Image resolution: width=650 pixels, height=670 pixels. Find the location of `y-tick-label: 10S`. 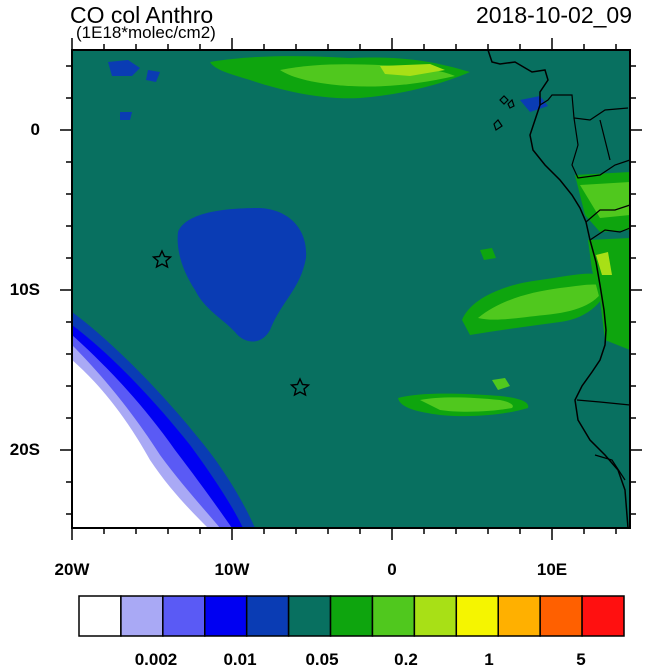

y-tick-label: 10S is located at coordinates (24, 289).